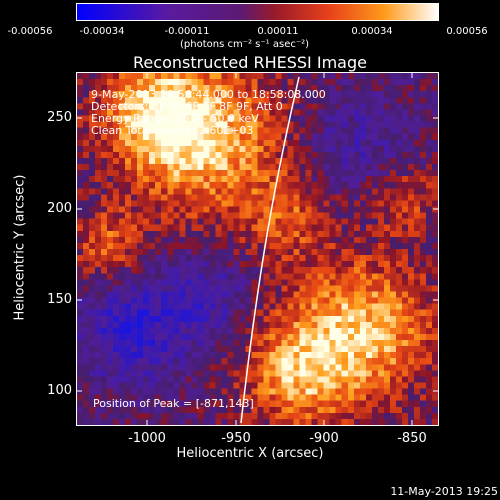 The image size is (500, 500). Describe the element at coordinates (20, 247) in the screenshot. I see `y-axis-label: Heliocentric Y (arcsec)` at that location.